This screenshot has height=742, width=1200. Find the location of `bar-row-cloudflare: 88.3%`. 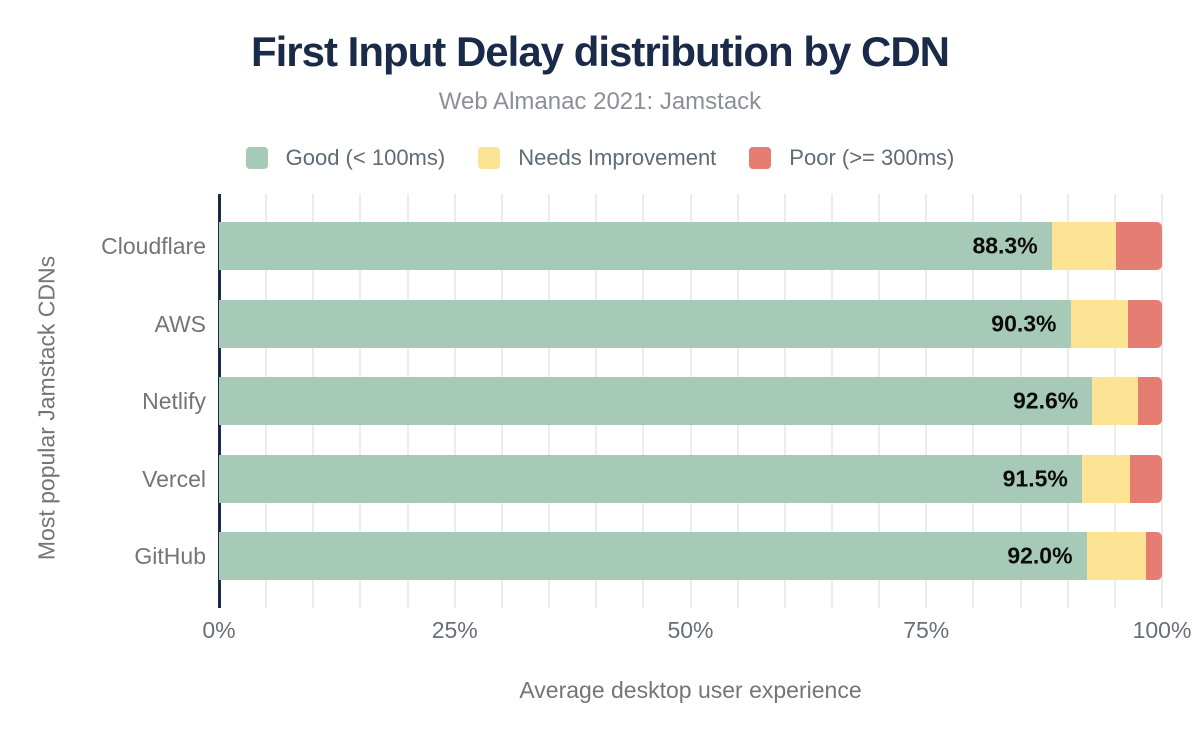

bar-row-cloudflare: 88.3% is located at coordinates (690, 246).